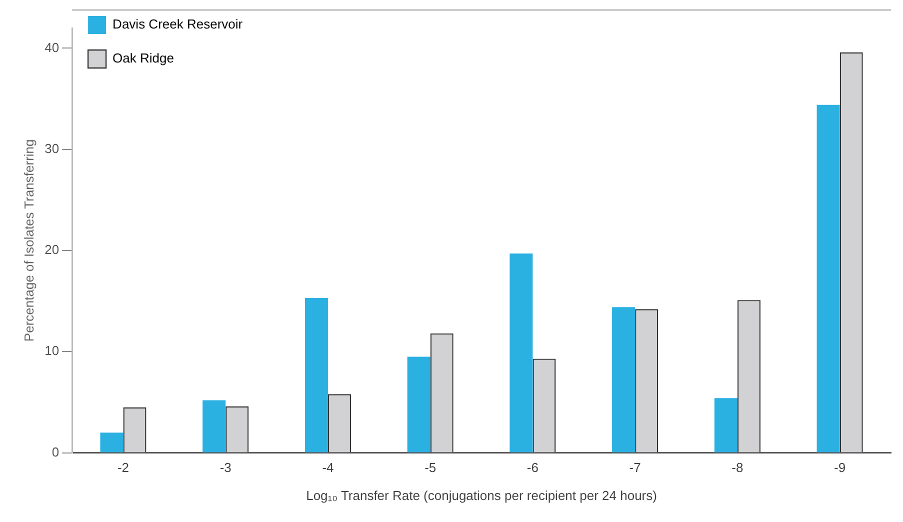  What do you see at coordinates (635, 468) in the screenshot?
I see `x-tick-label: -7` at bounding box center [635, 468].